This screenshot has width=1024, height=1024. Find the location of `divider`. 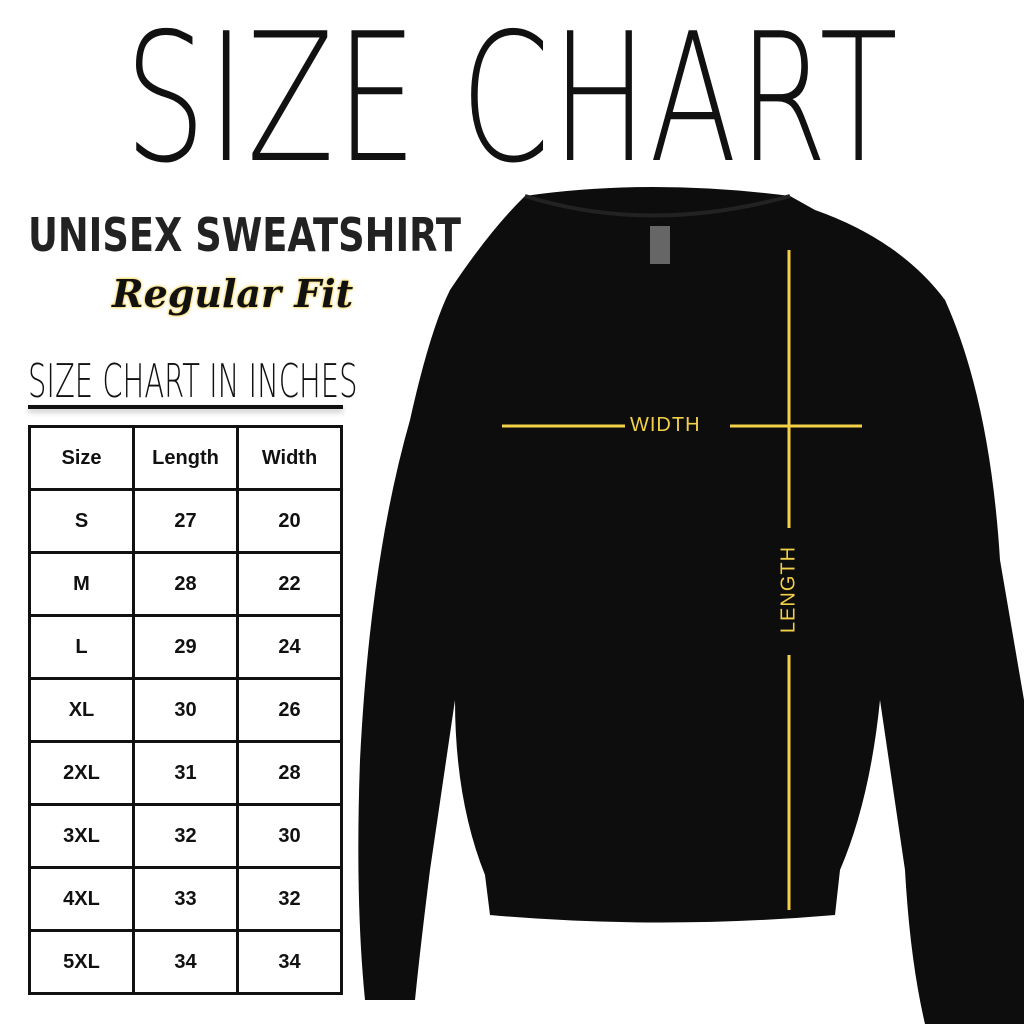

divider is located at coordinates (185, 407).